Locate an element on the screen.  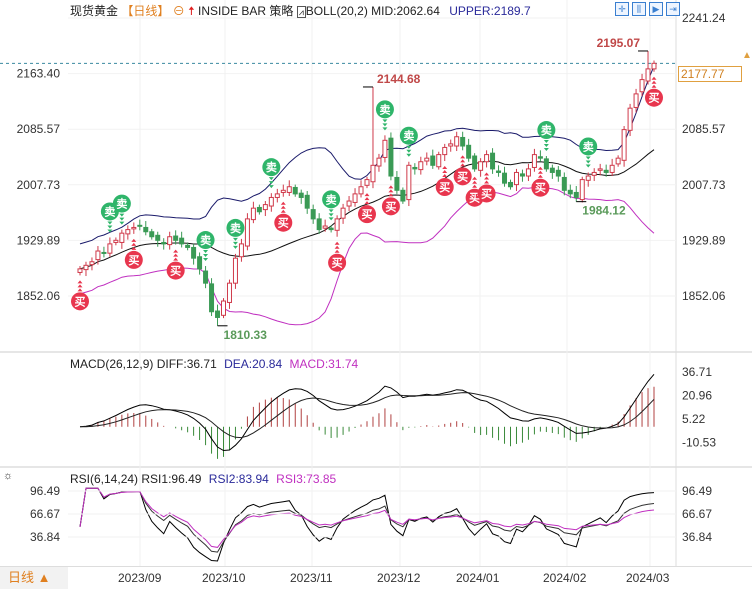
rsi-tick: 96.49 is located at coordinates (697, 491).